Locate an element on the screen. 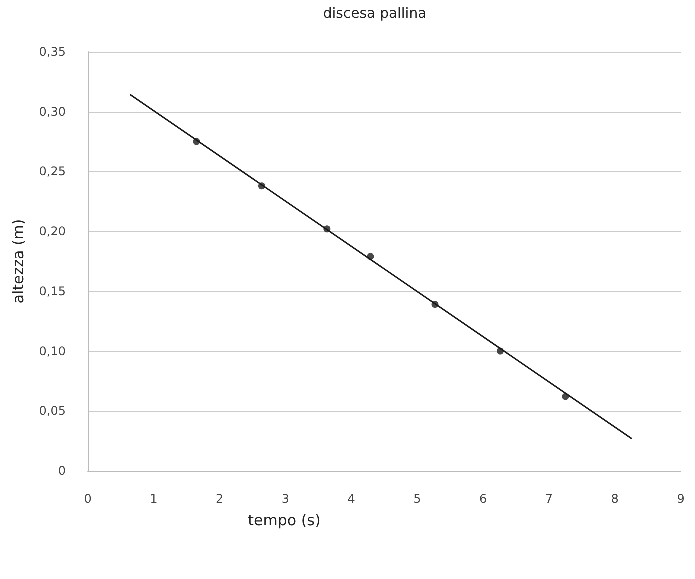 The width and height of the screenshot is (695, 579). x-tick-label: 5 is located at coordinates (418, 499).